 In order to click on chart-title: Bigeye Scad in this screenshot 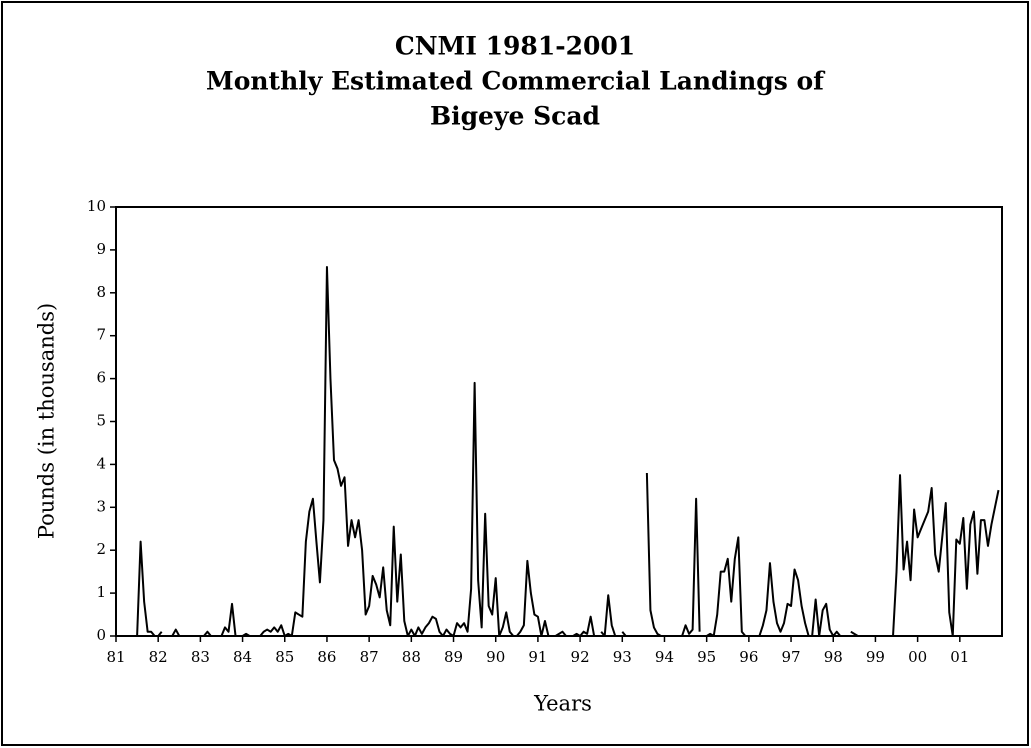, I will do `click(515, 116)`.